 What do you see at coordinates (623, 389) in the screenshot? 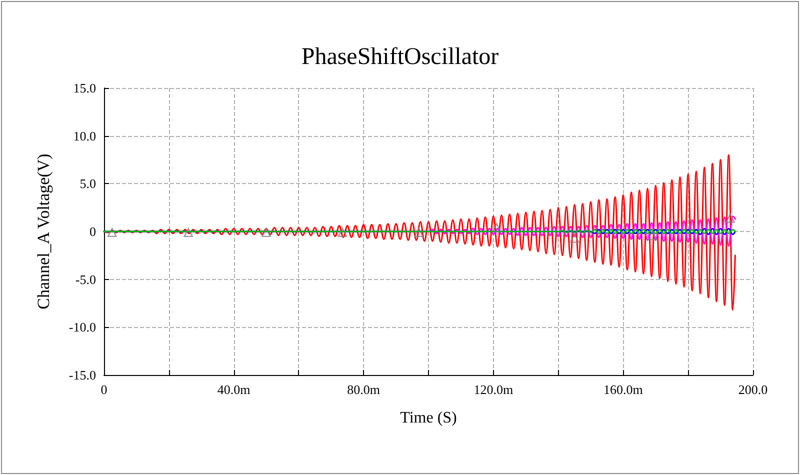
I see `x-tick-label: 160.0m` at bounding box center [623, 389].